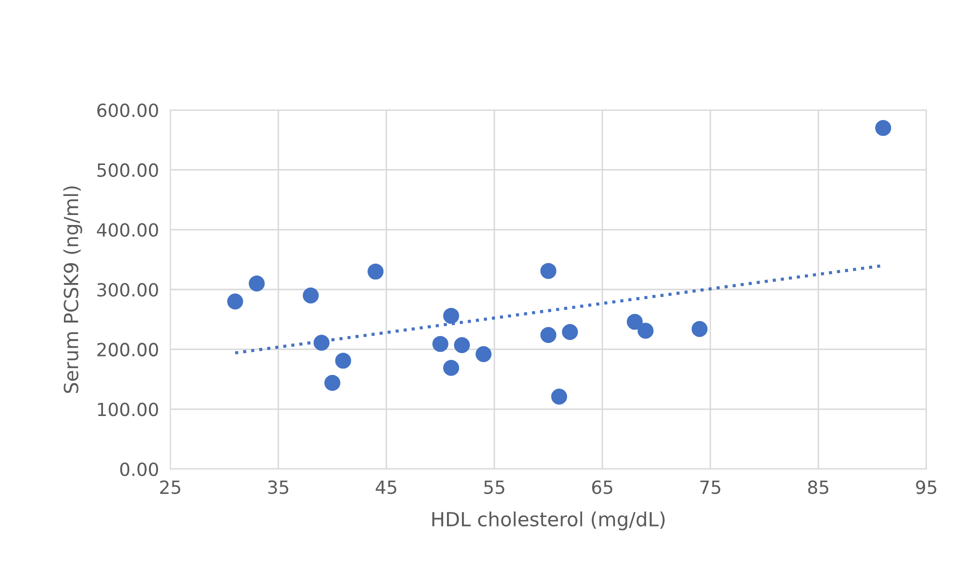 The image size is (957, 579). Describe the element at coordinates (926, 487) in the screenshot. I see `x-tick-label: 95` at that location.